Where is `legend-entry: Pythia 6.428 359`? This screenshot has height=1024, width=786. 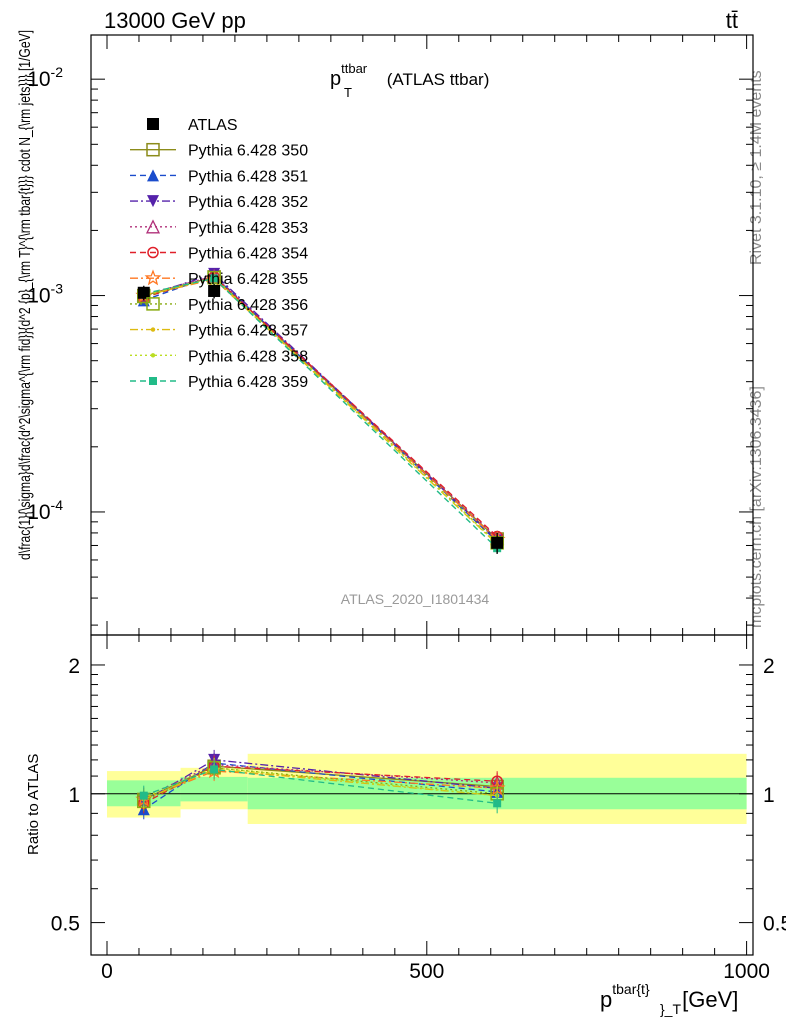 legend-entry: Pythia 6.428 359 is located at coordinates (219, 382).